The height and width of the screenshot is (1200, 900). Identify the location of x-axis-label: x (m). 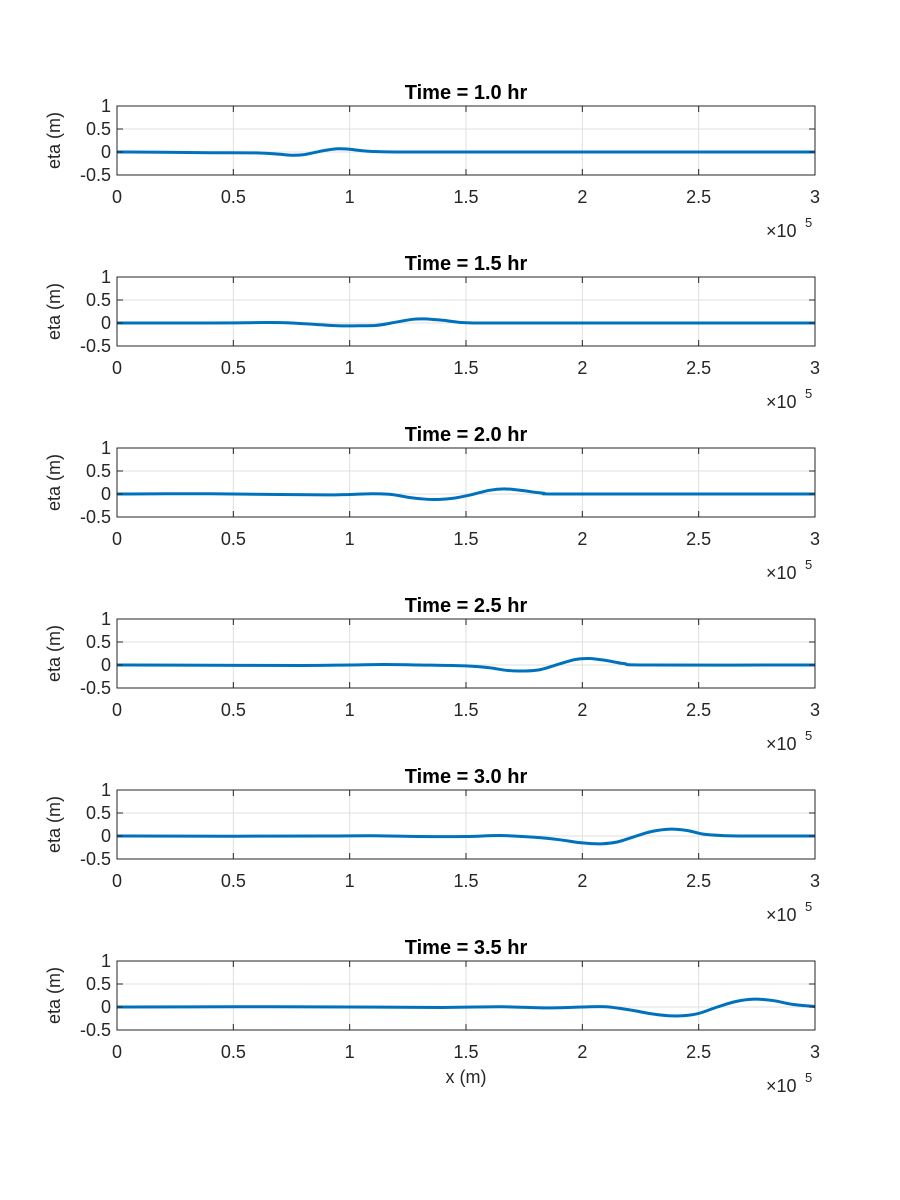
(466, 1077).